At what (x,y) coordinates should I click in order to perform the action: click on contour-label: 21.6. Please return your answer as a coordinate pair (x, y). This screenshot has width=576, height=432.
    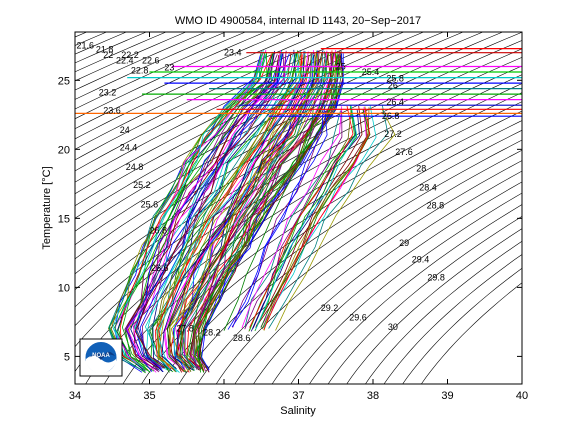
    Looking at the image, I should click on (86, 46).